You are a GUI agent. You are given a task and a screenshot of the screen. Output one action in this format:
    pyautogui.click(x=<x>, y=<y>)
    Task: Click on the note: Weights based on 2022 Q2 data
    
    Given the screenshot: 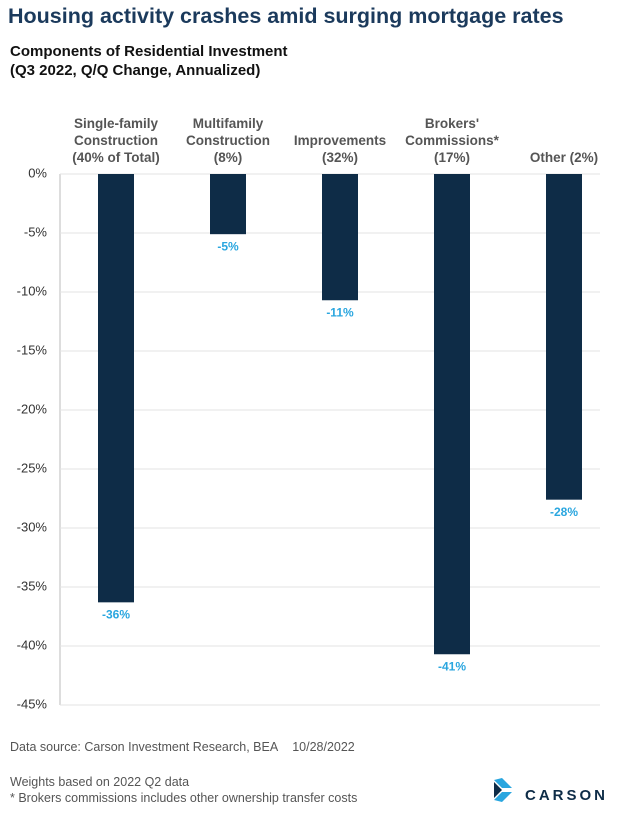 What is the action you would take?
    pyautogui.click(x=100, y=782)
    